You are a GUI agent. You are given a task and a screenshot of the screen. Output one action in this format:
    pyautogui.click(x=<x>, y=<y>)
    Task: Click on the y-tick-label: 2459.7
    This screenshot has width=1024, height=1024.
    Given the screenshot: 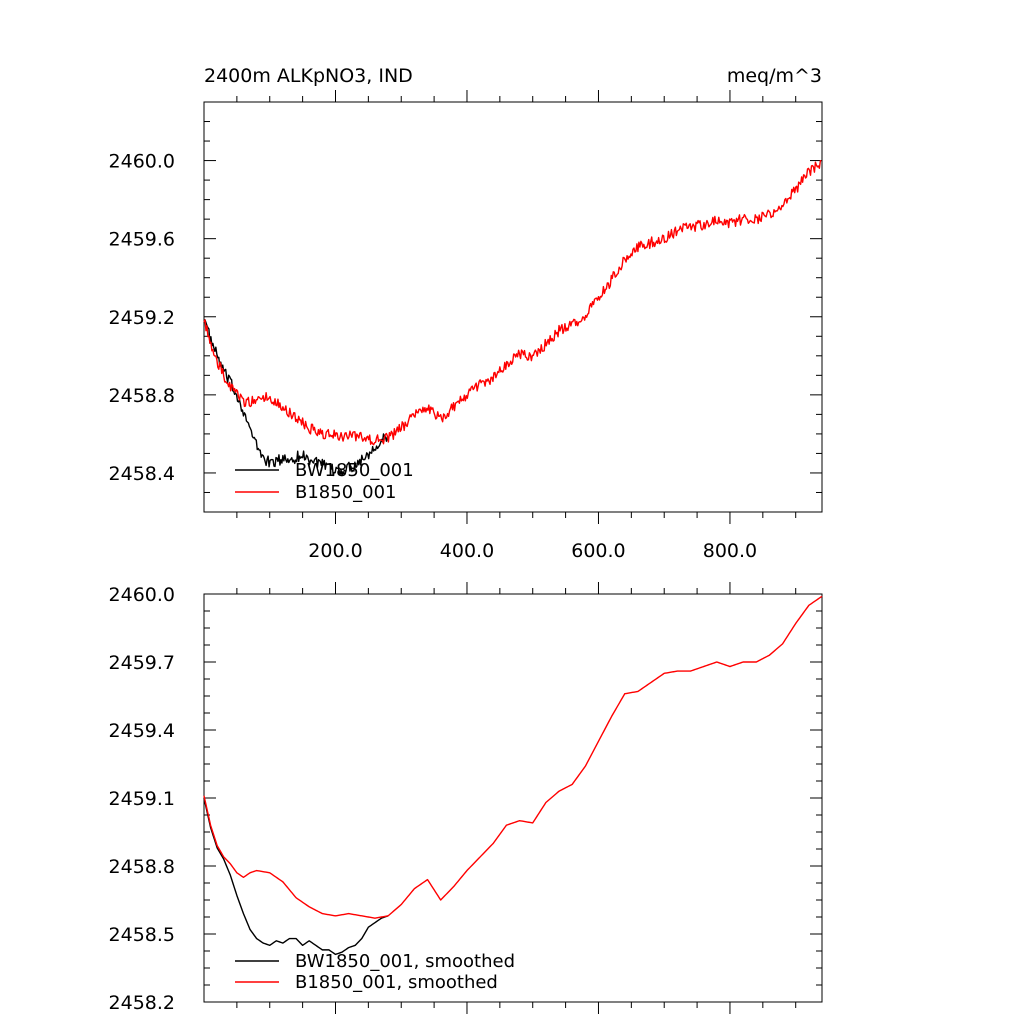 What is the action you would take?
    pyautogui.click(x=142, y=663)
    